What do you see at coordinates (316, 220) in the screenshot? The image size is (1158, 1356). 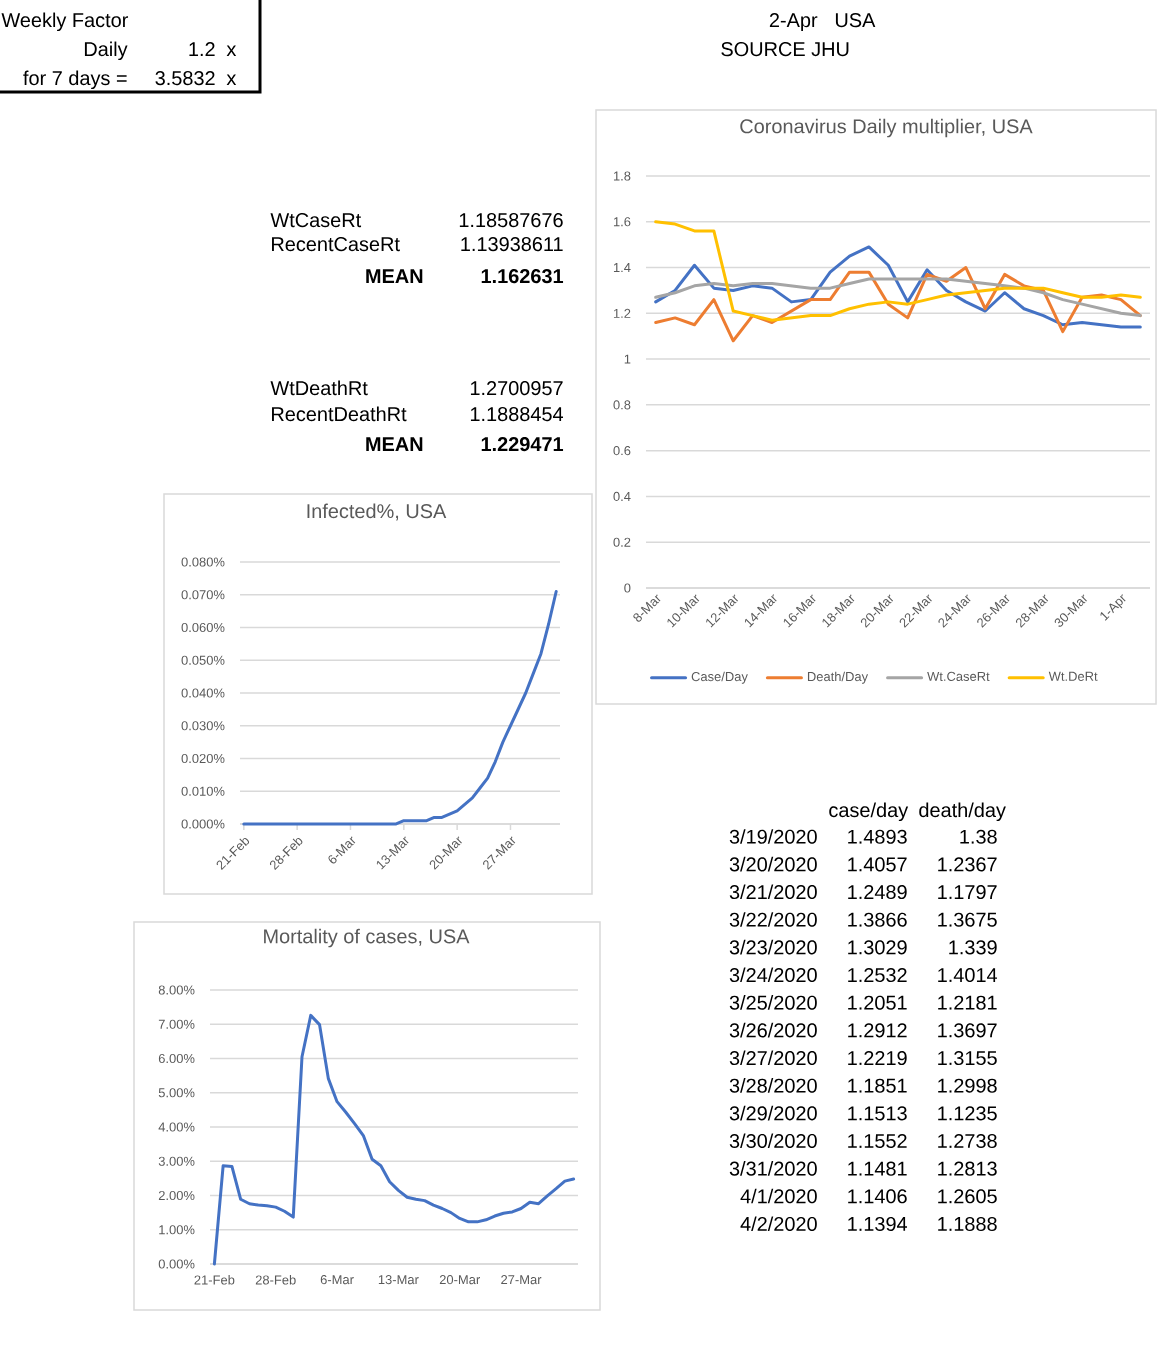 I see `category-label: WtCaseRt` at bounding box center [316, 220].